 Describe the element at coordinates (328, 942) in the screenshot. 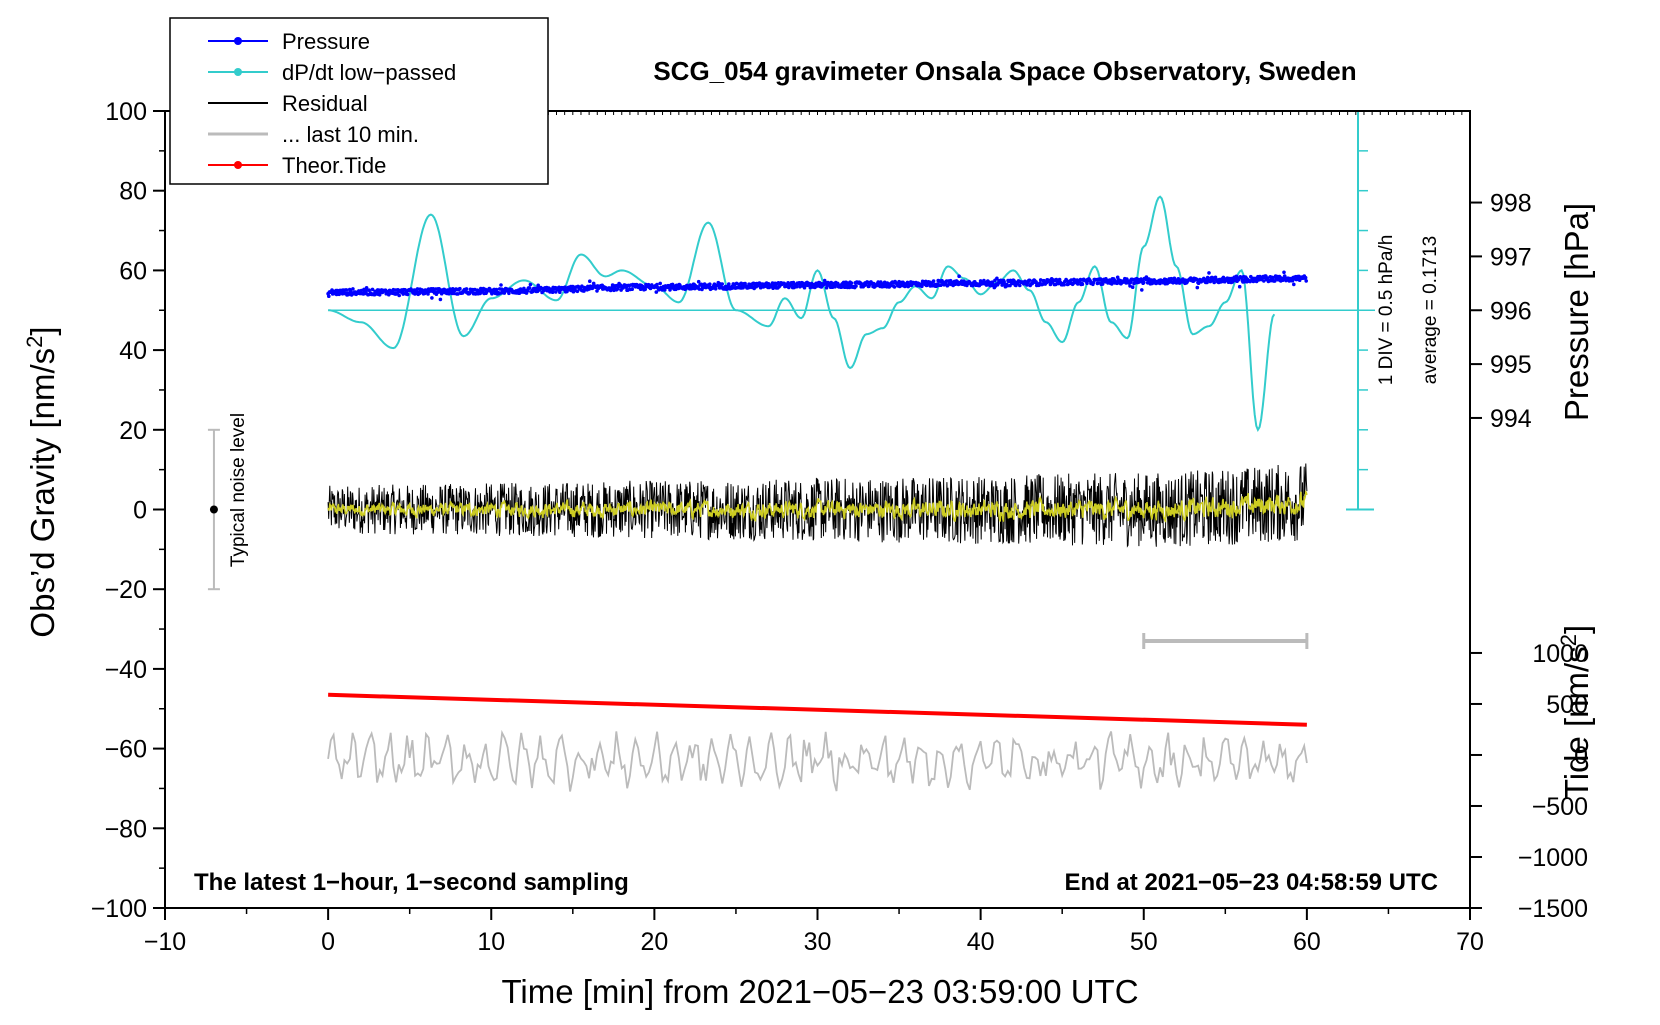

I see `x-tick-label: 0` at that location.